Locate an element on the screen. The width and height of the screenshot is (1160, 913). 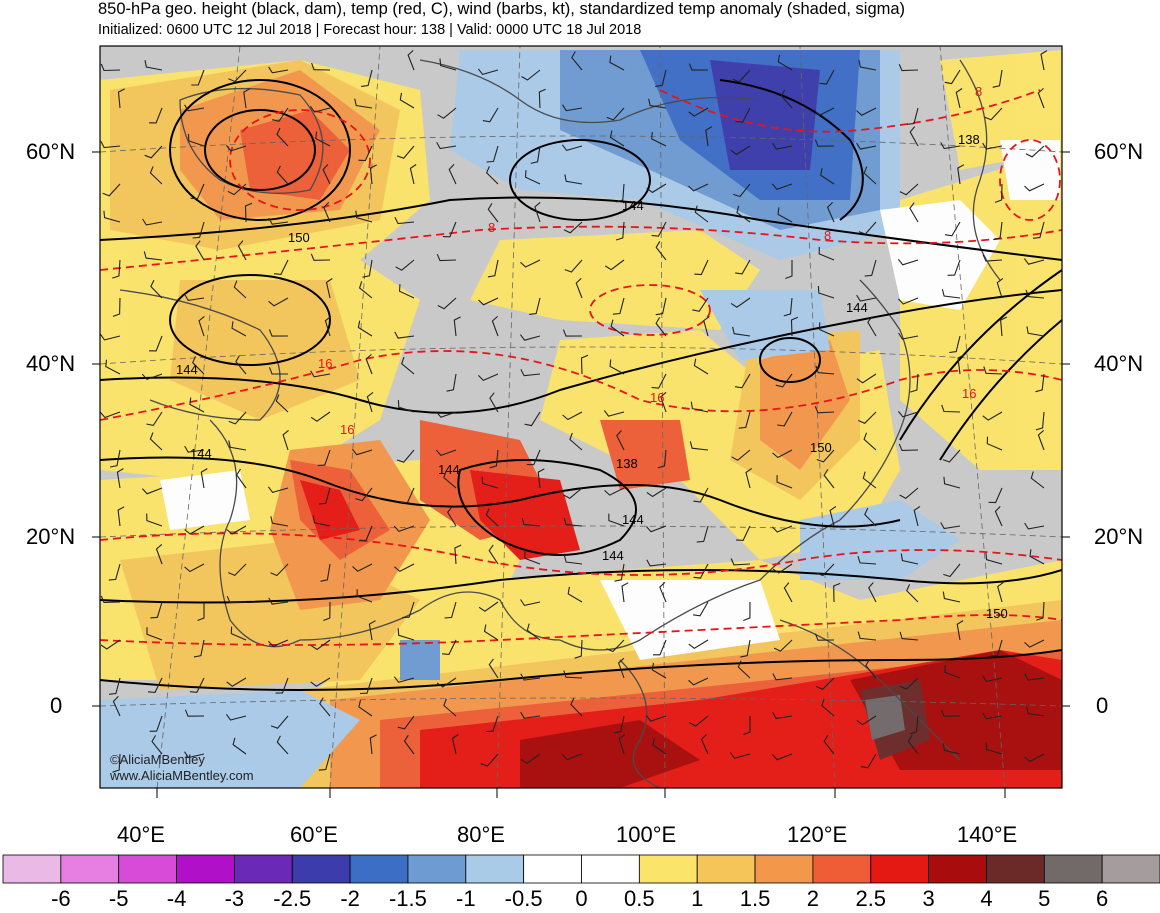
credit-url: www.AliciaMBentley.com is located at coordinates (182, 775).